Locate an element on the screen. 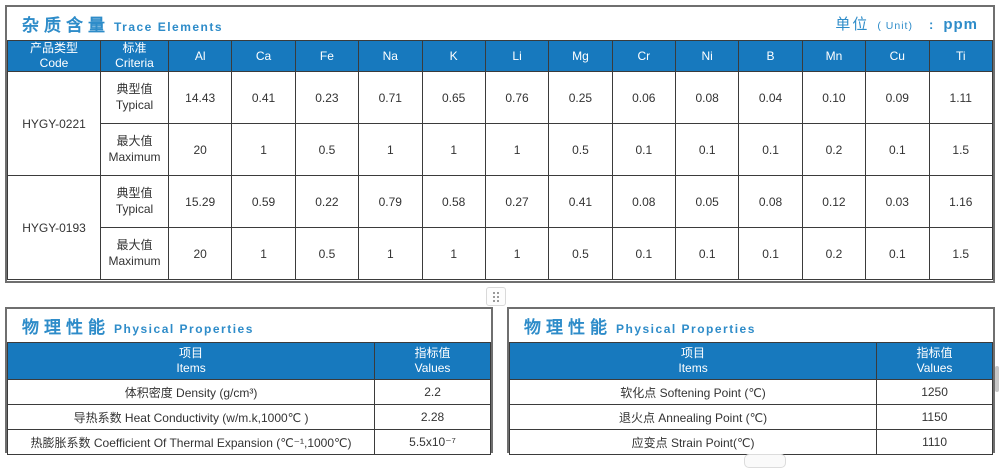 This screenshot has width=1000, height=468. bottom-drag-handle is located at coordinates (765, 461).